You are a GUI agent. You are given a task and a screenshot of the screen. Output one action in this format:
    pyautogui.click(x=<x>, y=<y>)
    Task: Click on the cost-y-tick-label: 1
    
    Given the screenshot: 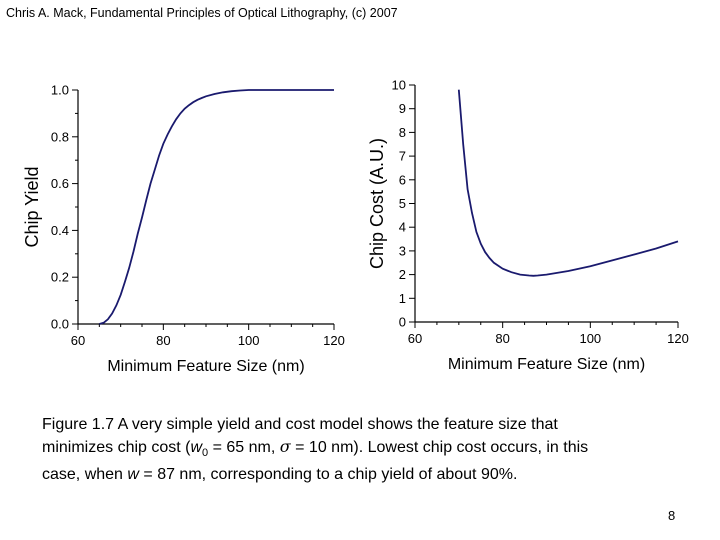 What is the action you would take?
    pyautogui.click(x=402, y=298)
    